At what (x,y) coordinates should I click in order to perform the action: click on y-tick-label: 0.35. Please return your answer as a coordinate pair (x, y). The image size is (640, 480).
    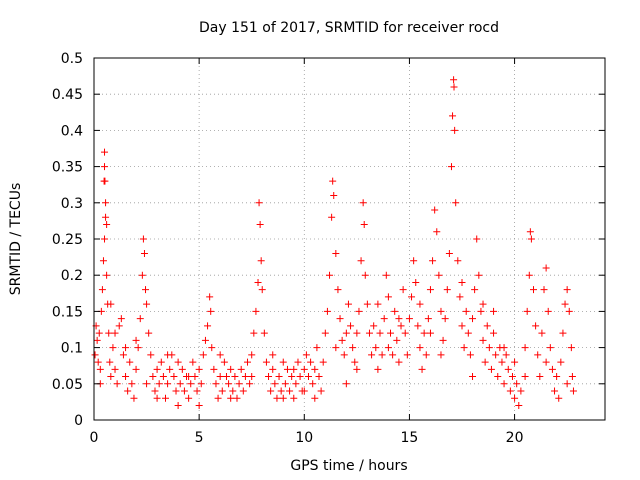
    Looking at the image, I should click on (67, 168).